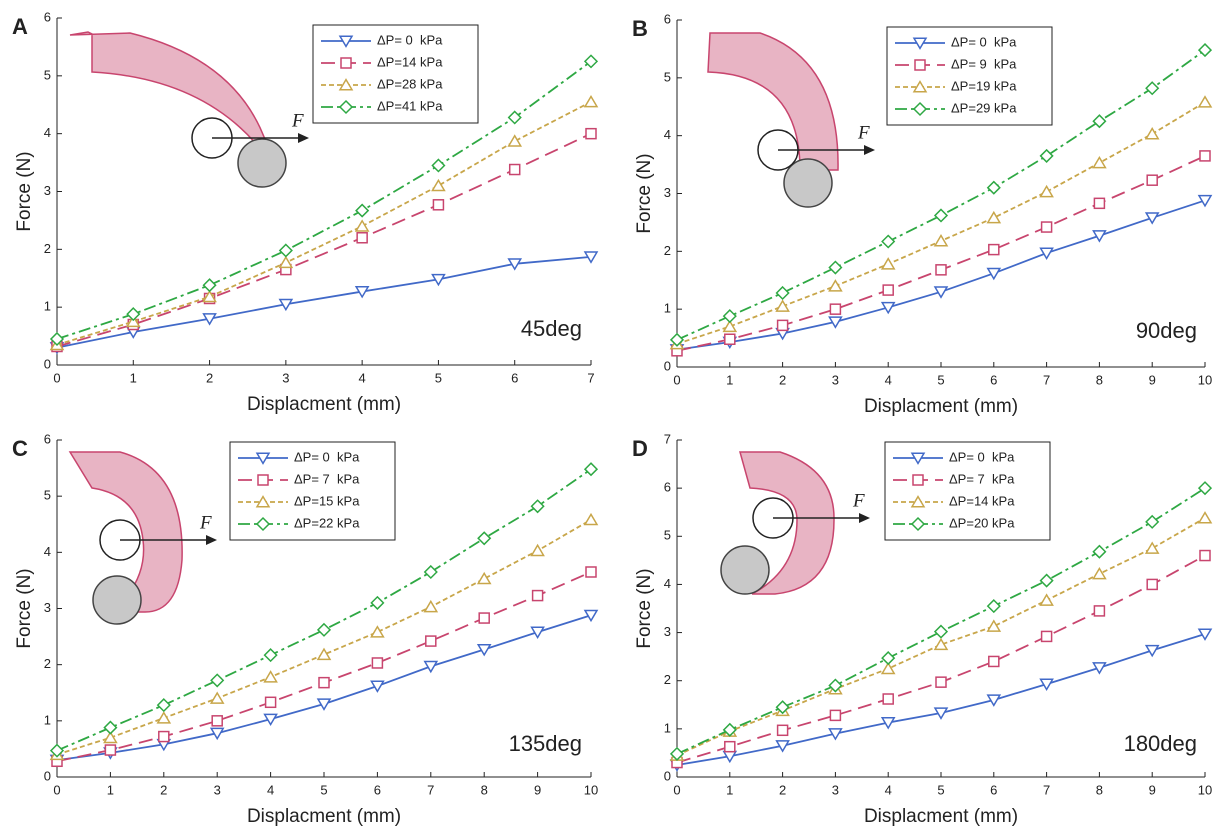 This screenshot has width=1222, height=835. I want to click on x-tick-label: 8, so click(484, 789).